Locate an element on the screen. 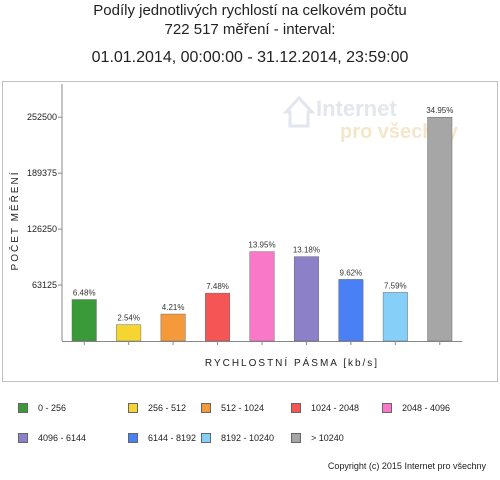  legend-label: > 10240 is located at coordinates (327, 438).